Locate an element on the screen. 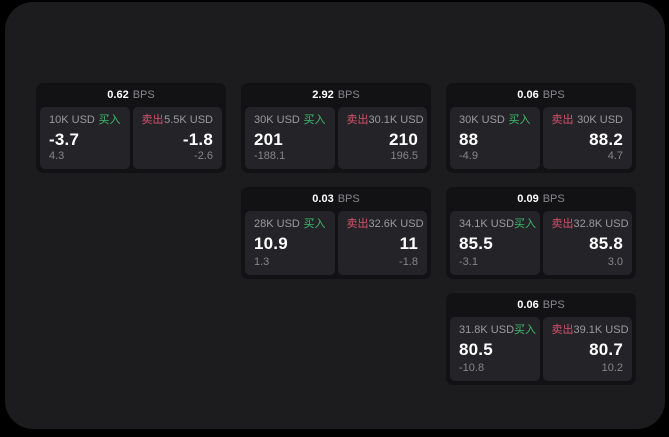 The height and width of the screenshot is (437, 669). spread-header: 0.03 BPS is located at coordinates (336, 199).